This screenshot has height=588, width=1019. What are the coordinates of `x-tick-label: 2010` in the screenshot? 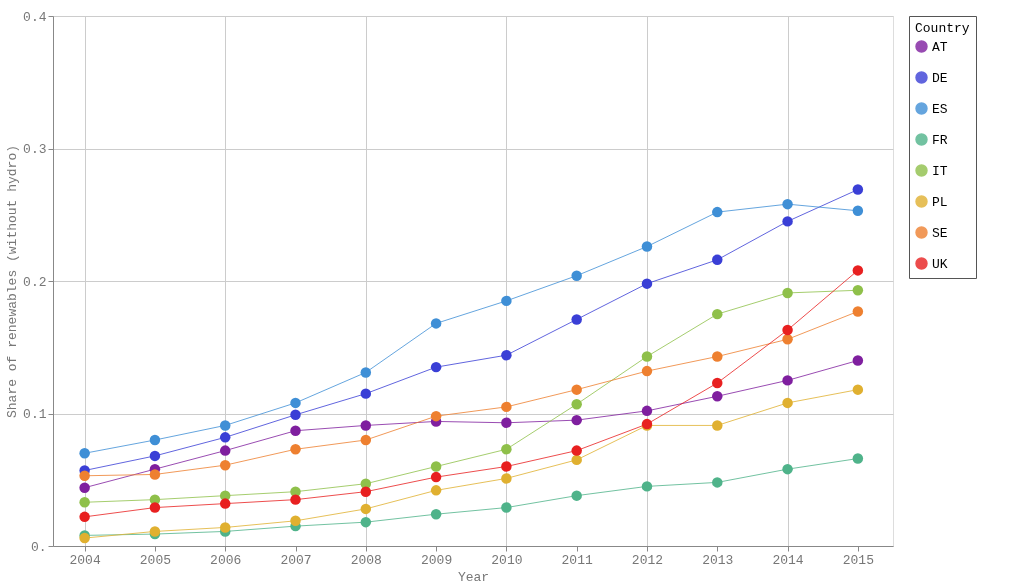 It's located at (507, 560).